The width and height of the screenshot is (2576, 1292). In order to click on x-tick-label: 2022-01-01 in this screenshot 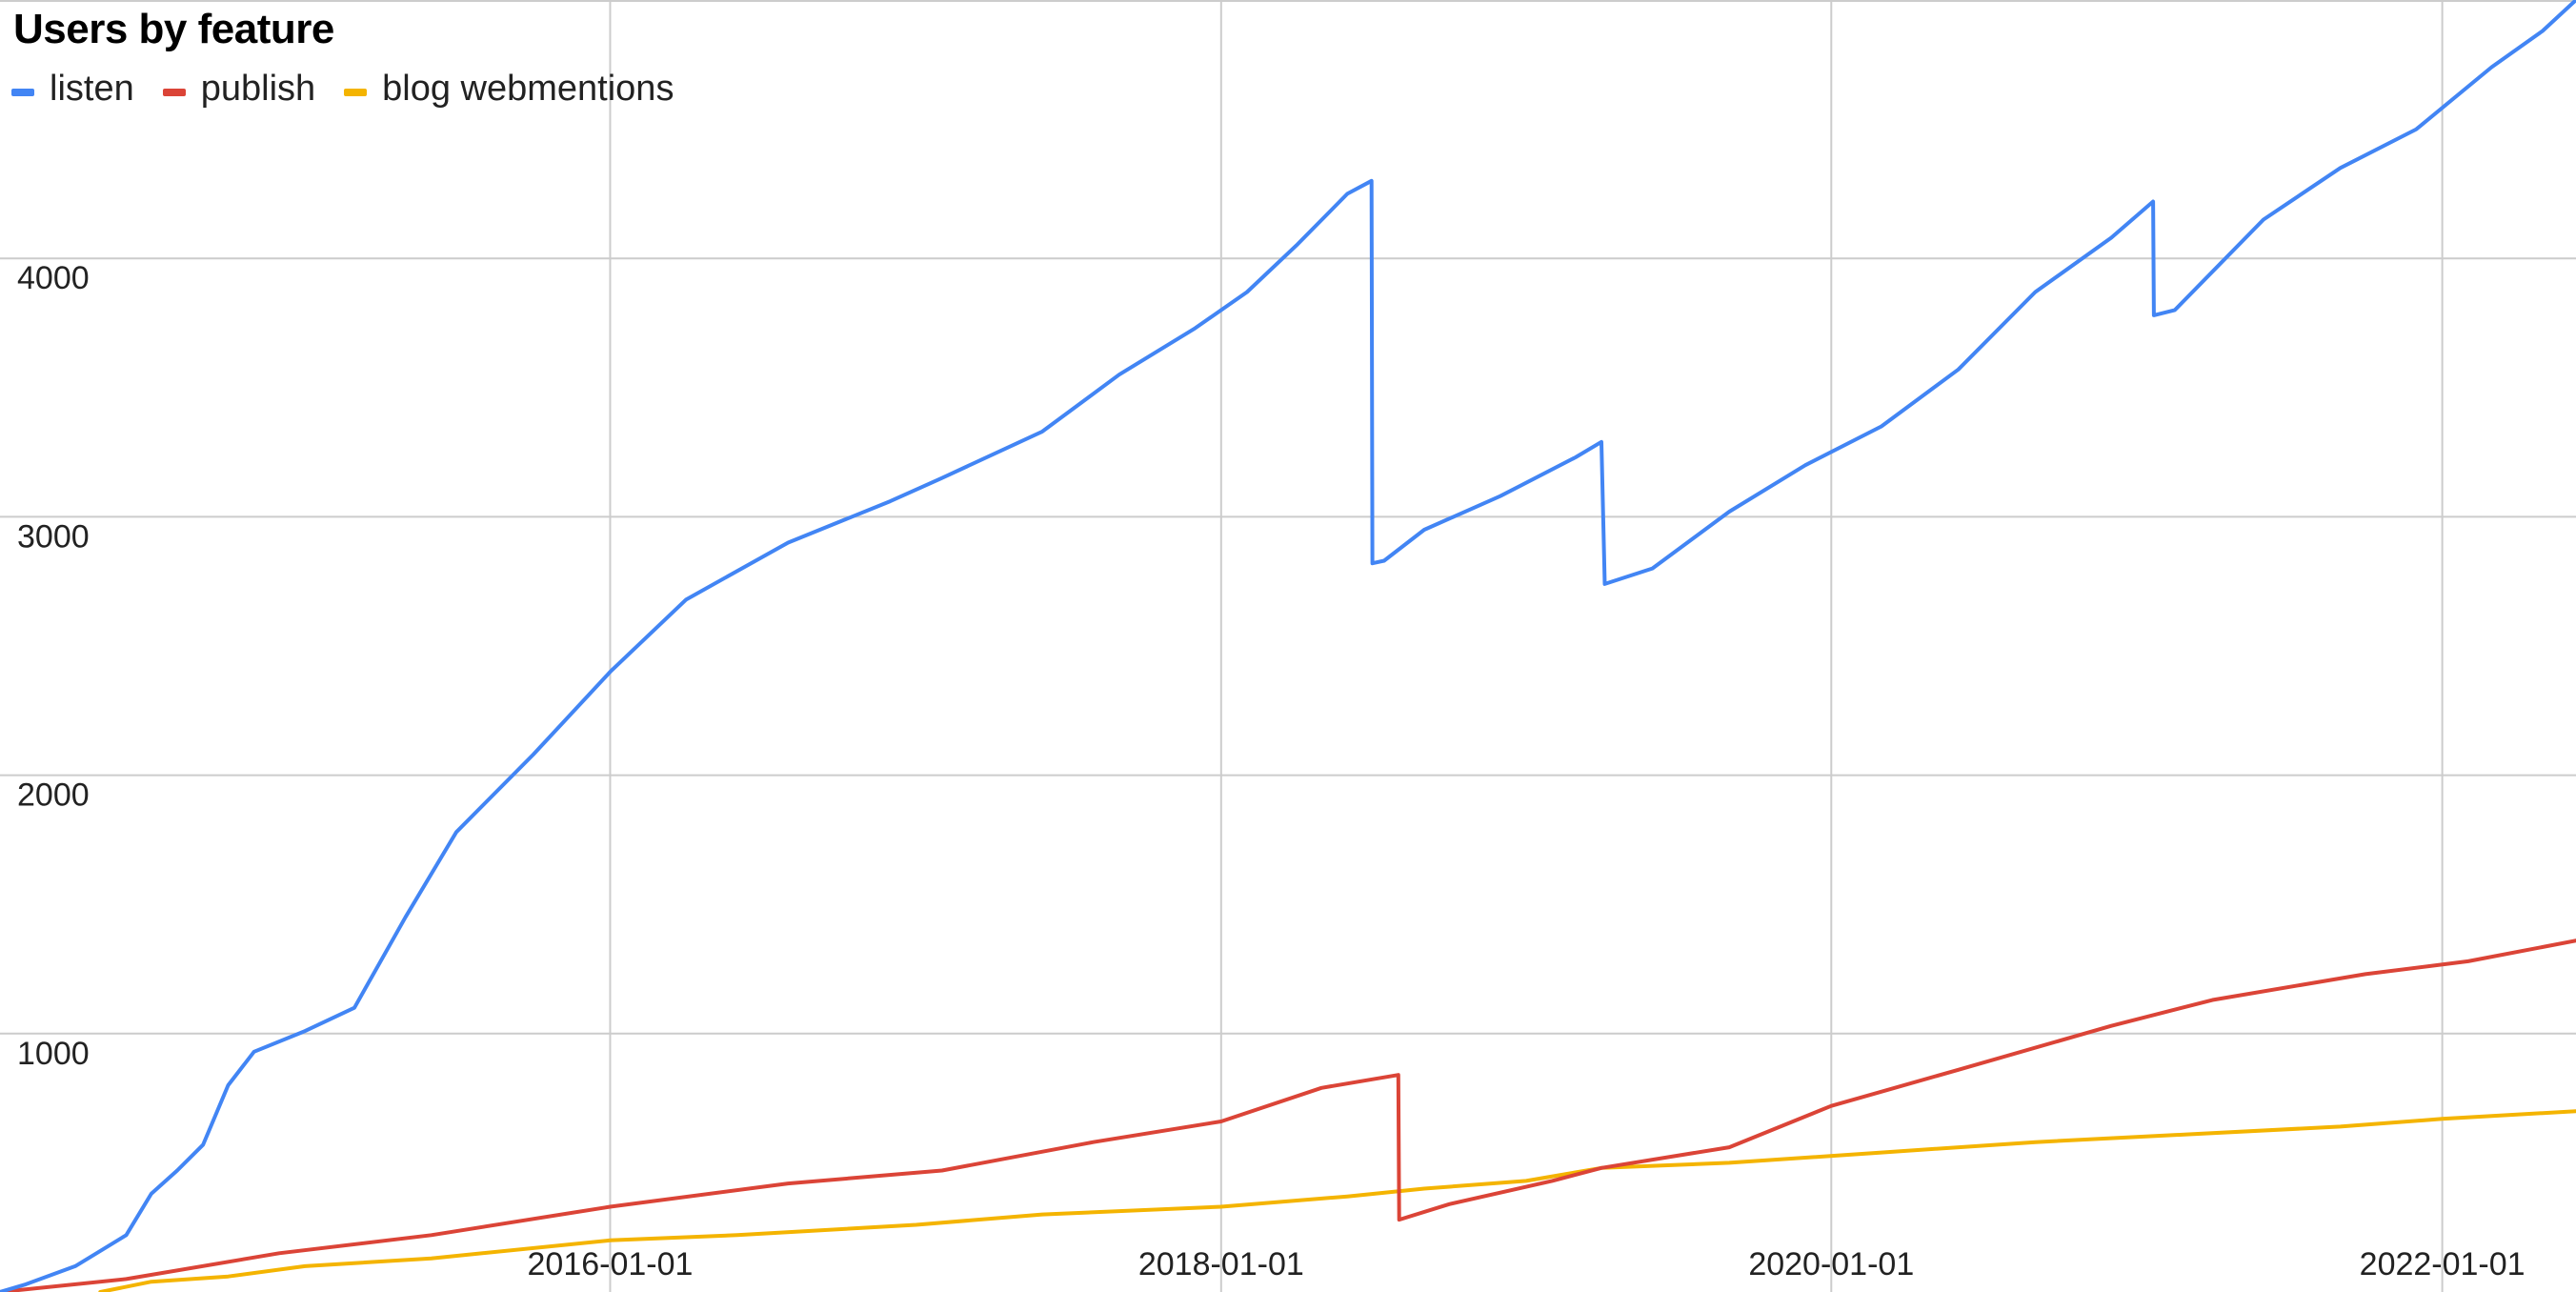, I will do `click(2443, 1264)`.